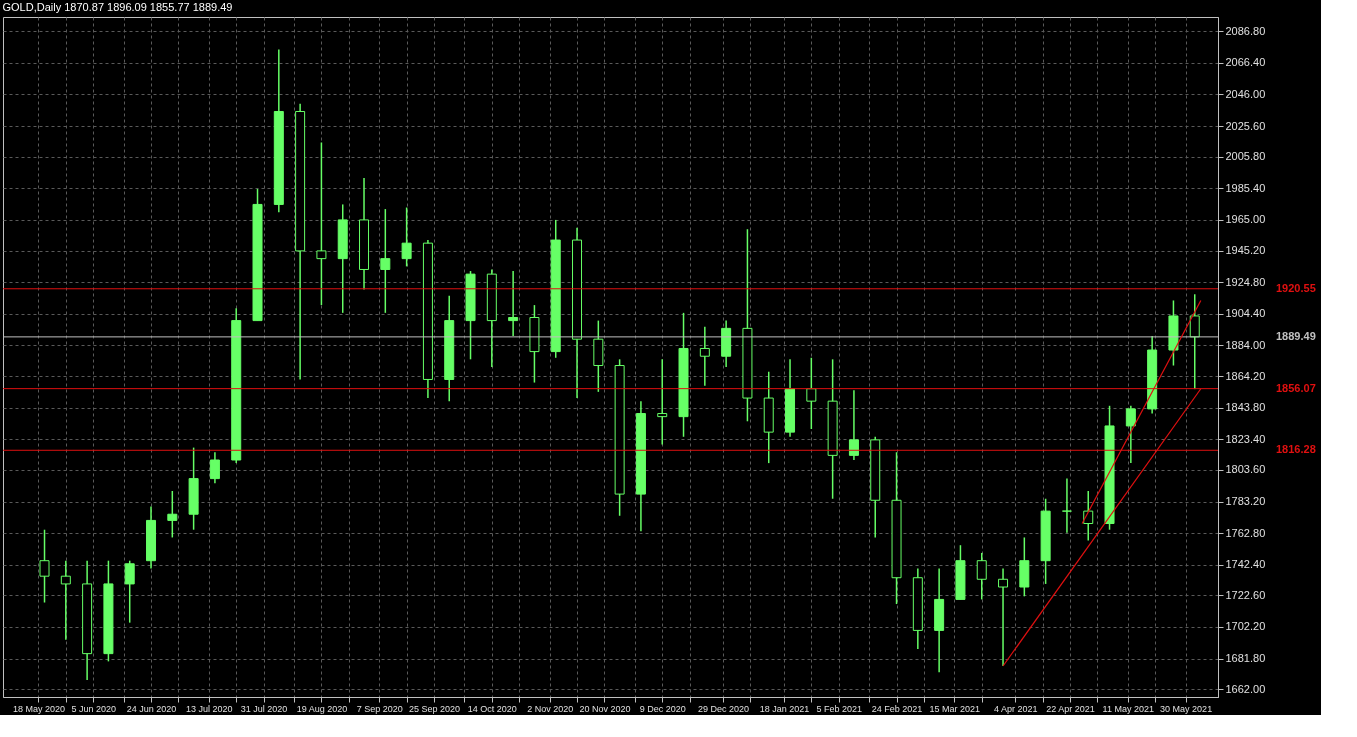  Describe the element at coordinates (322, 708) in the screenshot. I see `x-tick-label: 19 Aug 2020` at that location.